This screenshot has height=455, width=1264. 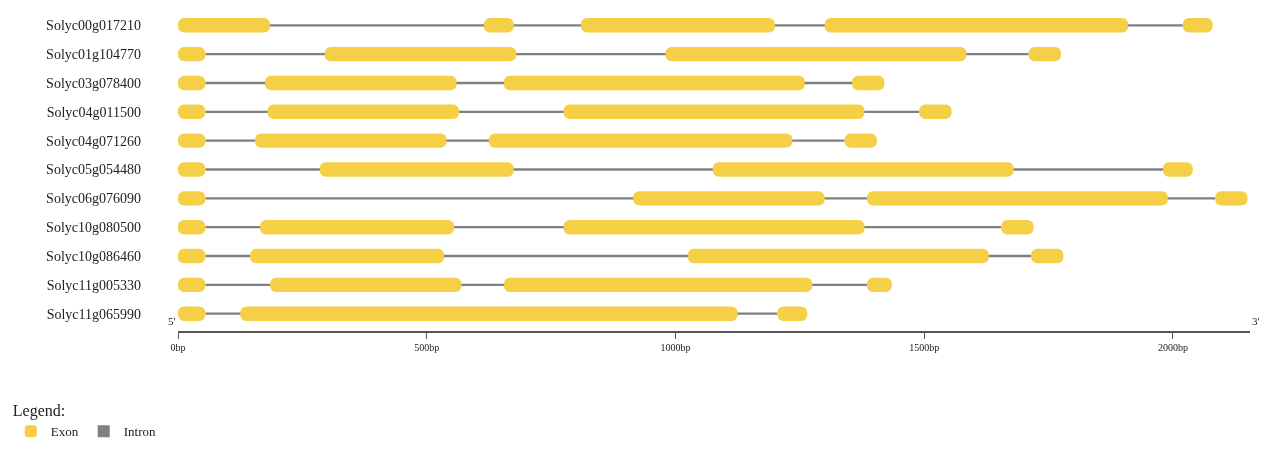 I want to click on y-tick-label: Solyc10g086460, so click(x=93, y=256).